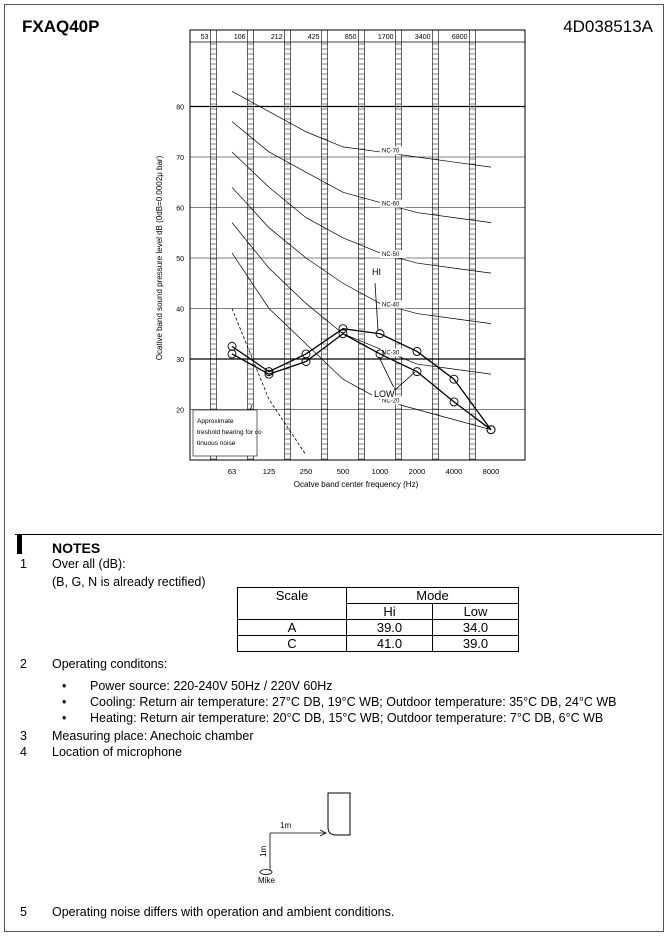  Describe the element at coordinates (389, 611) in the screenshot. I see `table-subheader: Hi` at that location.